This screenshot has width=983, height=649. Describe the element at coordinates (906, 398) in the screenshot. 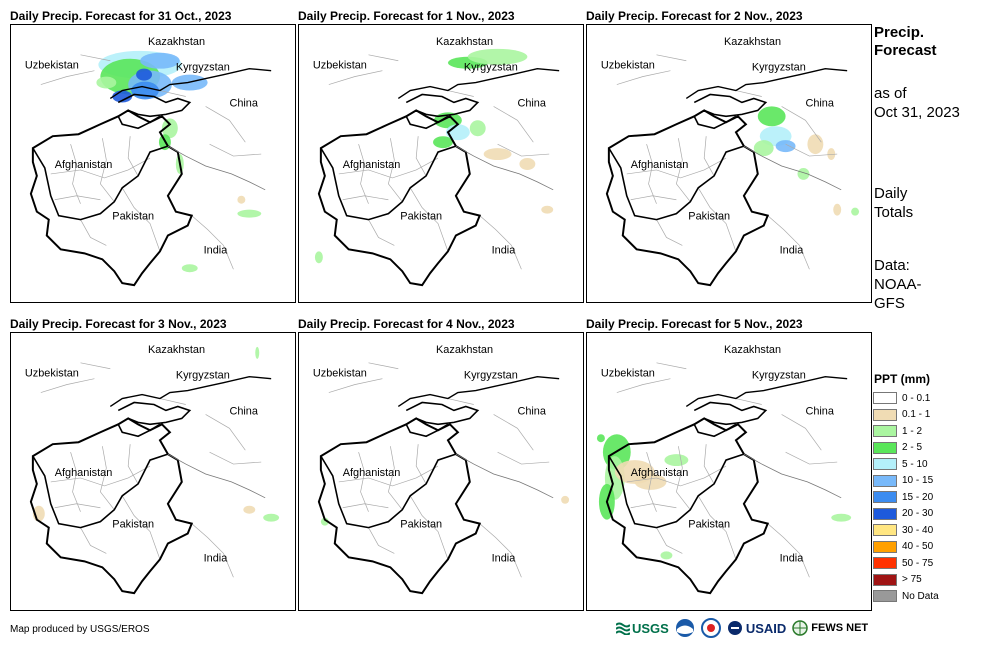

I see `legend-item: 0 - 0.1` at that location.